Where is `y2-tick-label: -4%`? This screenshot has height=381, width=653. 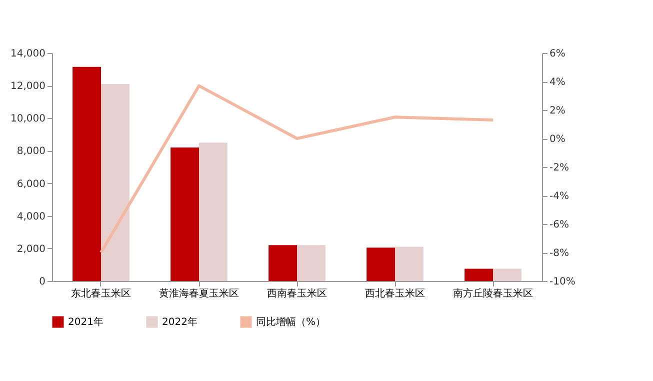
y2-tick-label: -4% is located at coordinates (559, 196).